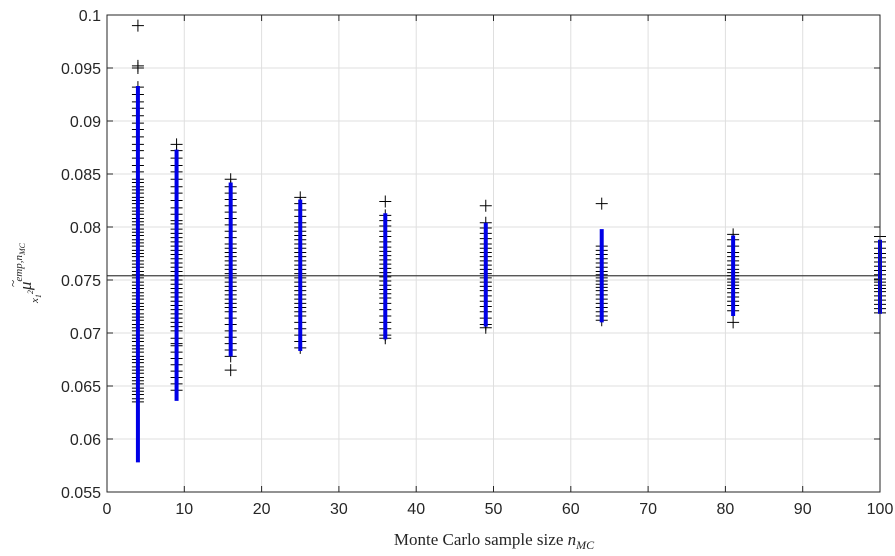 This screenshot has height=556, width=895. Describe the element at coordinates (107, 509) in the screenshot. I see `x-tick-label: 0` at that location.